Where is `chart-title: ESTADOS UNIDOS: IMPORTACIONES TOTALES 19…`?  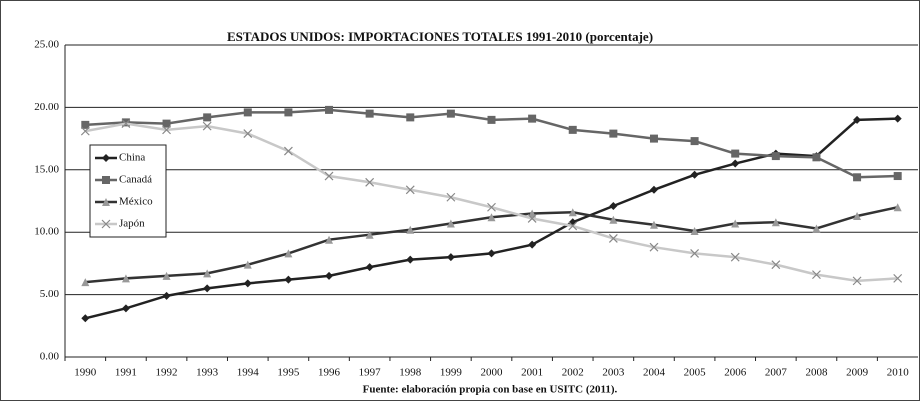 chart-title: ESTADOS UNIDOS: IMPORTACIONES TOTALES 19… is located at coordinates (440, 36).